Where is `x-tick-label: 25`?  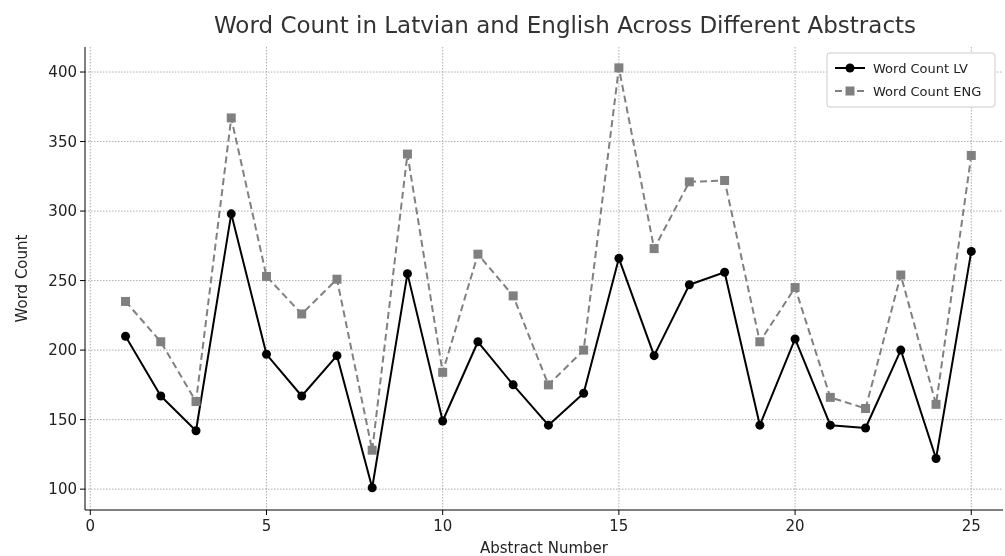 x-tick-label: 25 is located at coordinates (971, 526).